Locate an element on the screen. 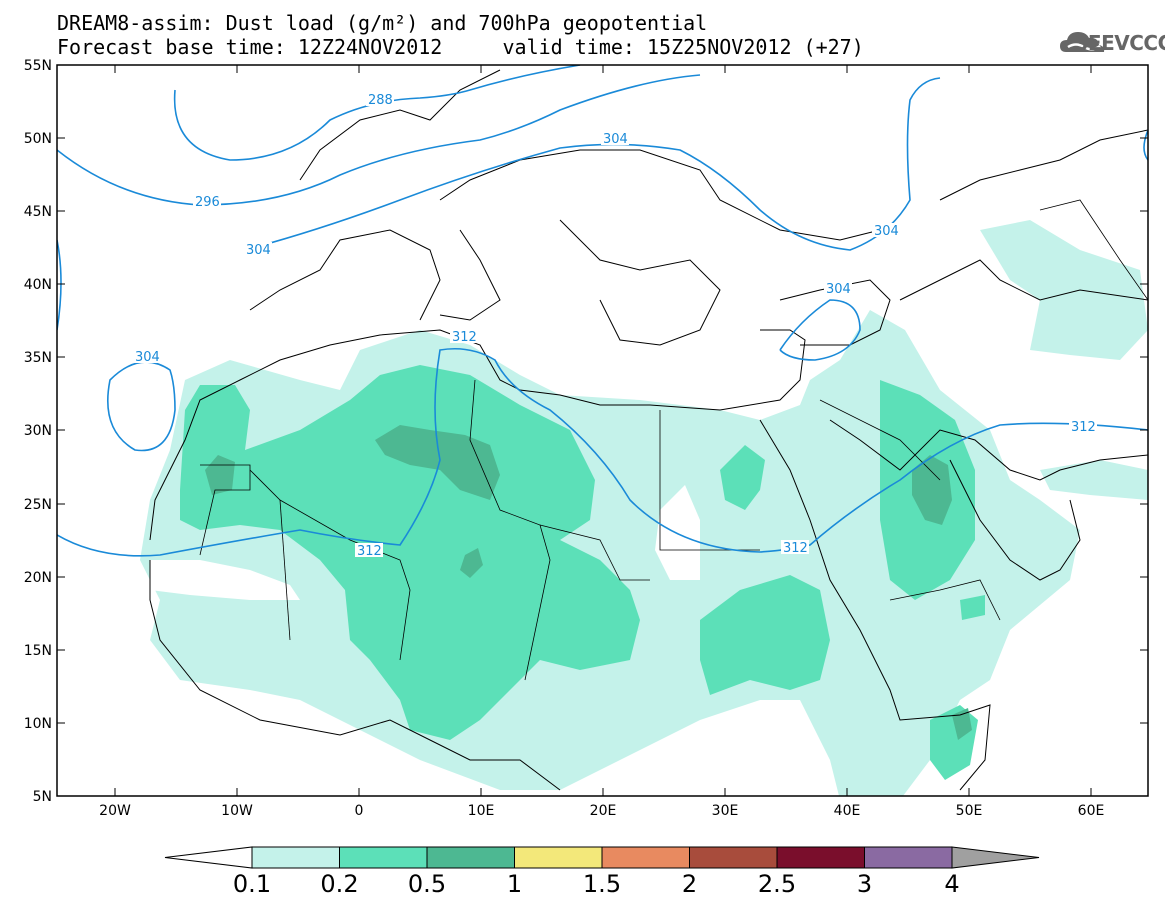  colorbar-over-arrow is located at coordinates (995, 857).